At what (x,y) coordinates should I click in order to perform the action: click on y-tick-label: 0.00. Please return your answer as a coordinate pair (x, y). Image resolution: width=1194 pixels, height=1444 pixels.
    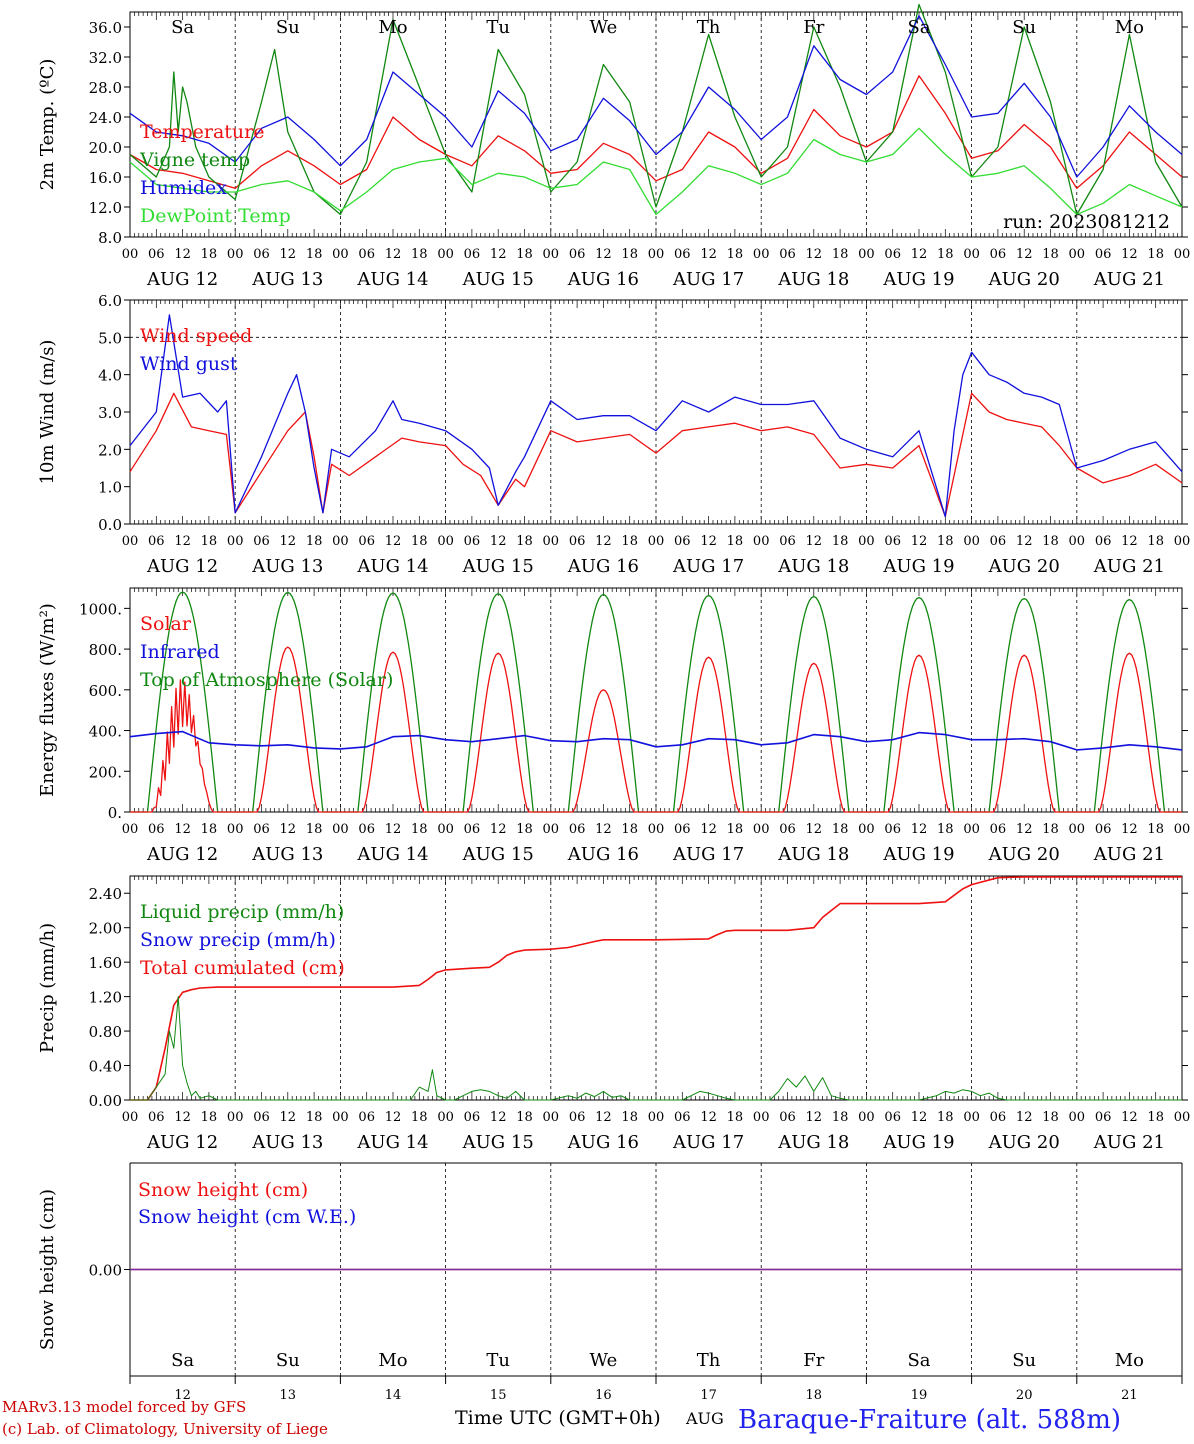
    Looking at the image, I should click on (105, 1101).